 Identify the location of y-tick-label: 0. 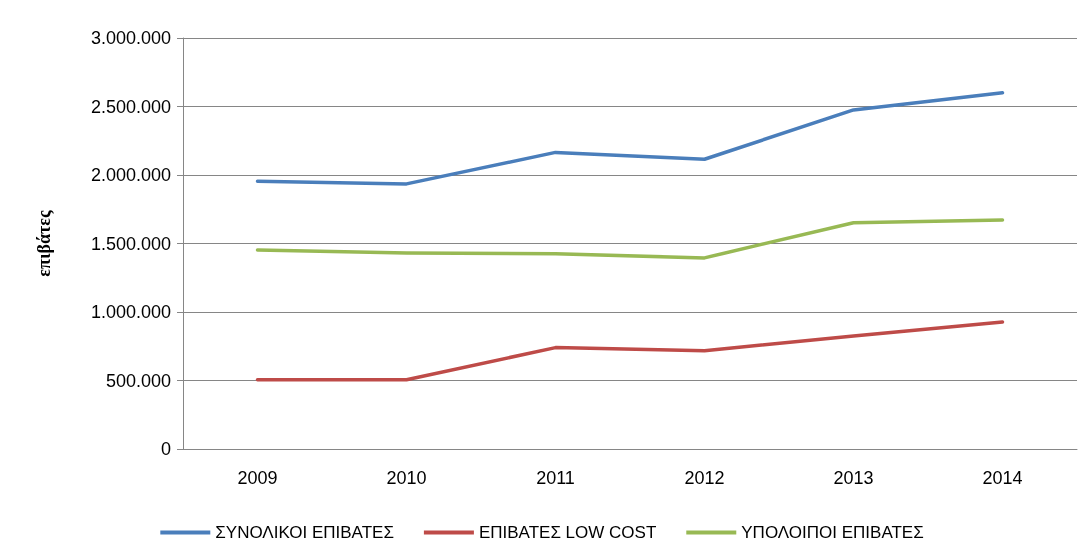
(165, 449).